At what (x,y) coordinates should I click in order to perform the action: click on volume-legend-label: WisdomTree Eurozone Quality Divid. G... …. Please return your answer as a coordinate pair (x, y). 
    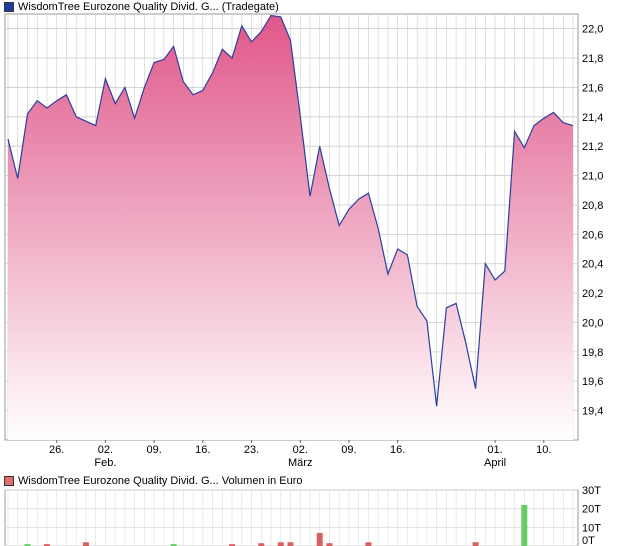
    Looking at the image, I should click on (160, 481).